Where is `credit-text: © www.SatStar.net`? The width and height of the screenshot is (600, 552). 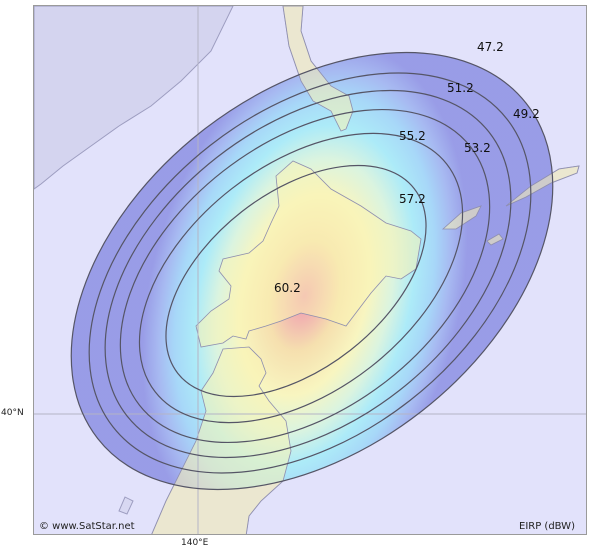
credit-text: © www.SatStar.net is located at coordinates (87, 526).